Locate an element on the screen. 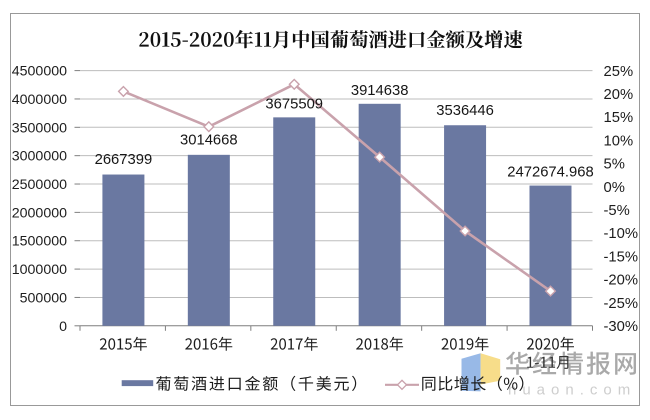 This screenshot has width=650, height=420. svg-text: 15% is located at coordinates (619, 118).